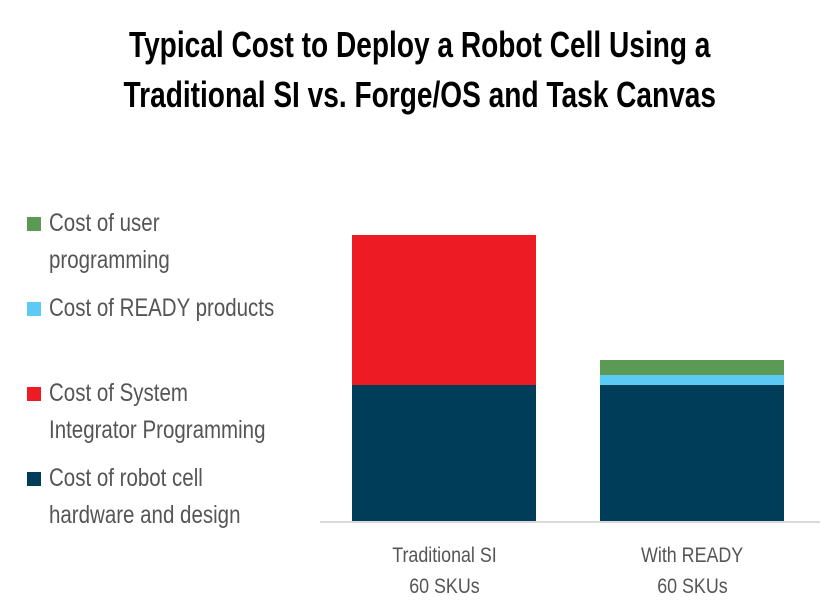 This screenshot has width=839, height=615. I want to click on legend-swatch-ready-products, so click(34, 309).